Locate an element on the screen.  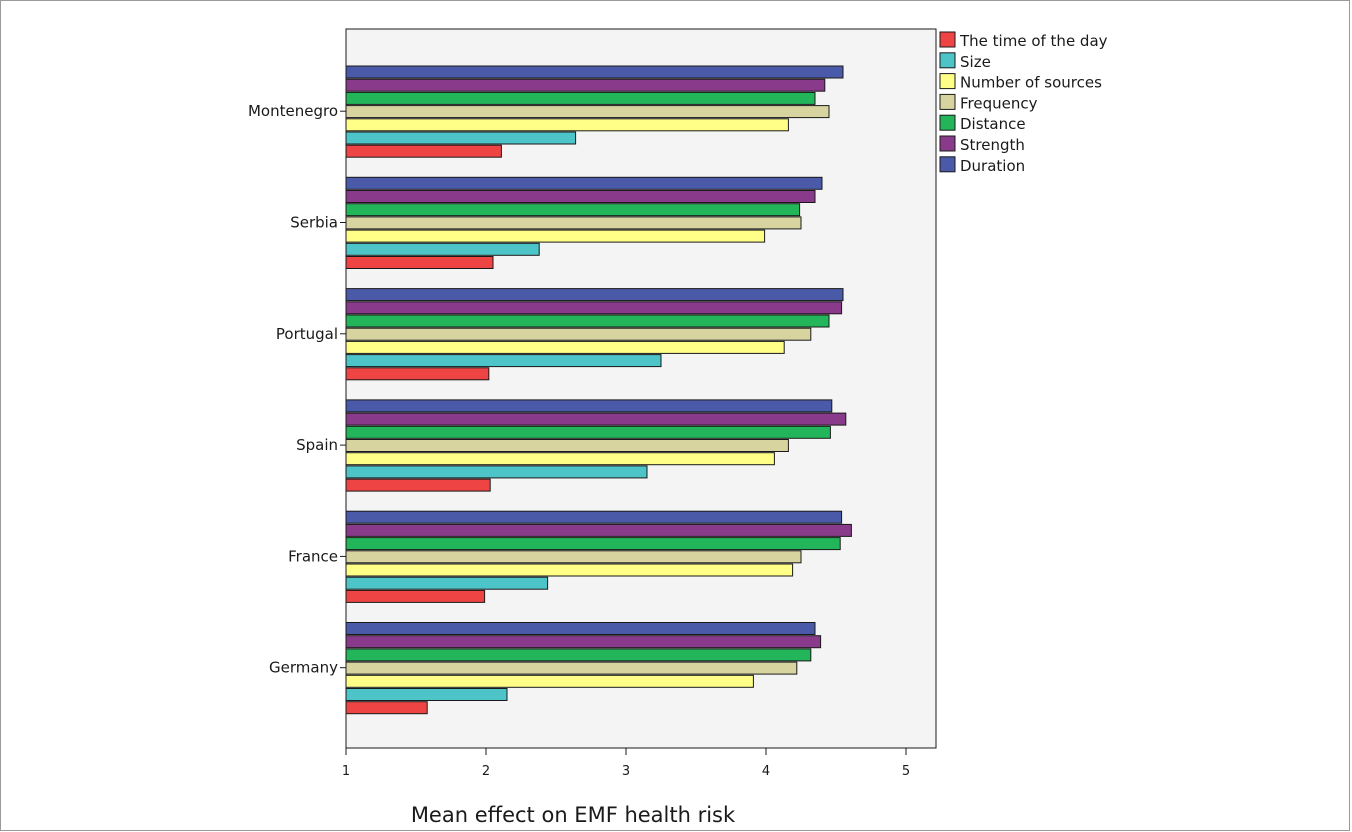
legend-label-duration: Duration is located at coordinates (992, 166).